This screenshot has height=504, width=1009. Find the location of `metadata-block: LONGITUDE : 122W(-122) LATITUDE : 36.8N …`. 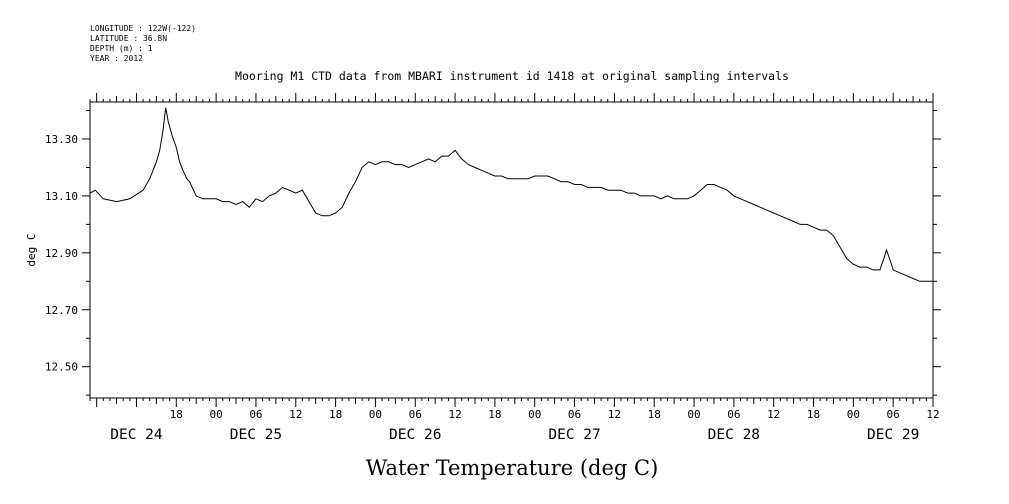

metadata-block: LONGITUDE : 122W(-122) LATITUDE : 36.8N … is located at coordinates (143, 43).